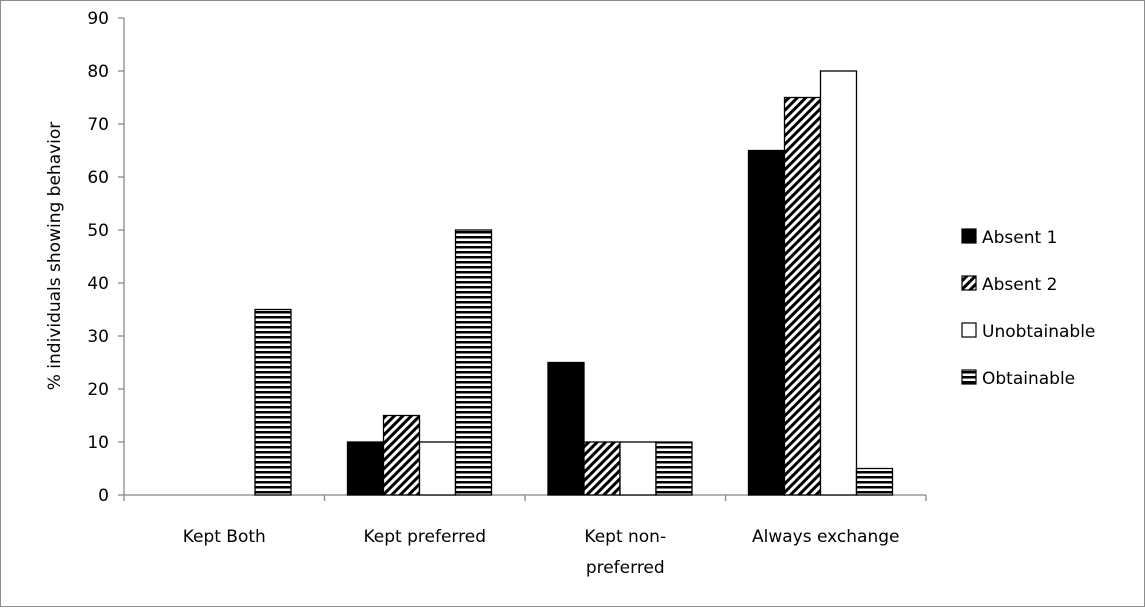 The image size is (1145, 610). What do you see at coordinates (98, 284) in the screenshot?
I see `y-tick-label: 40` at bounding box center [98, 284].